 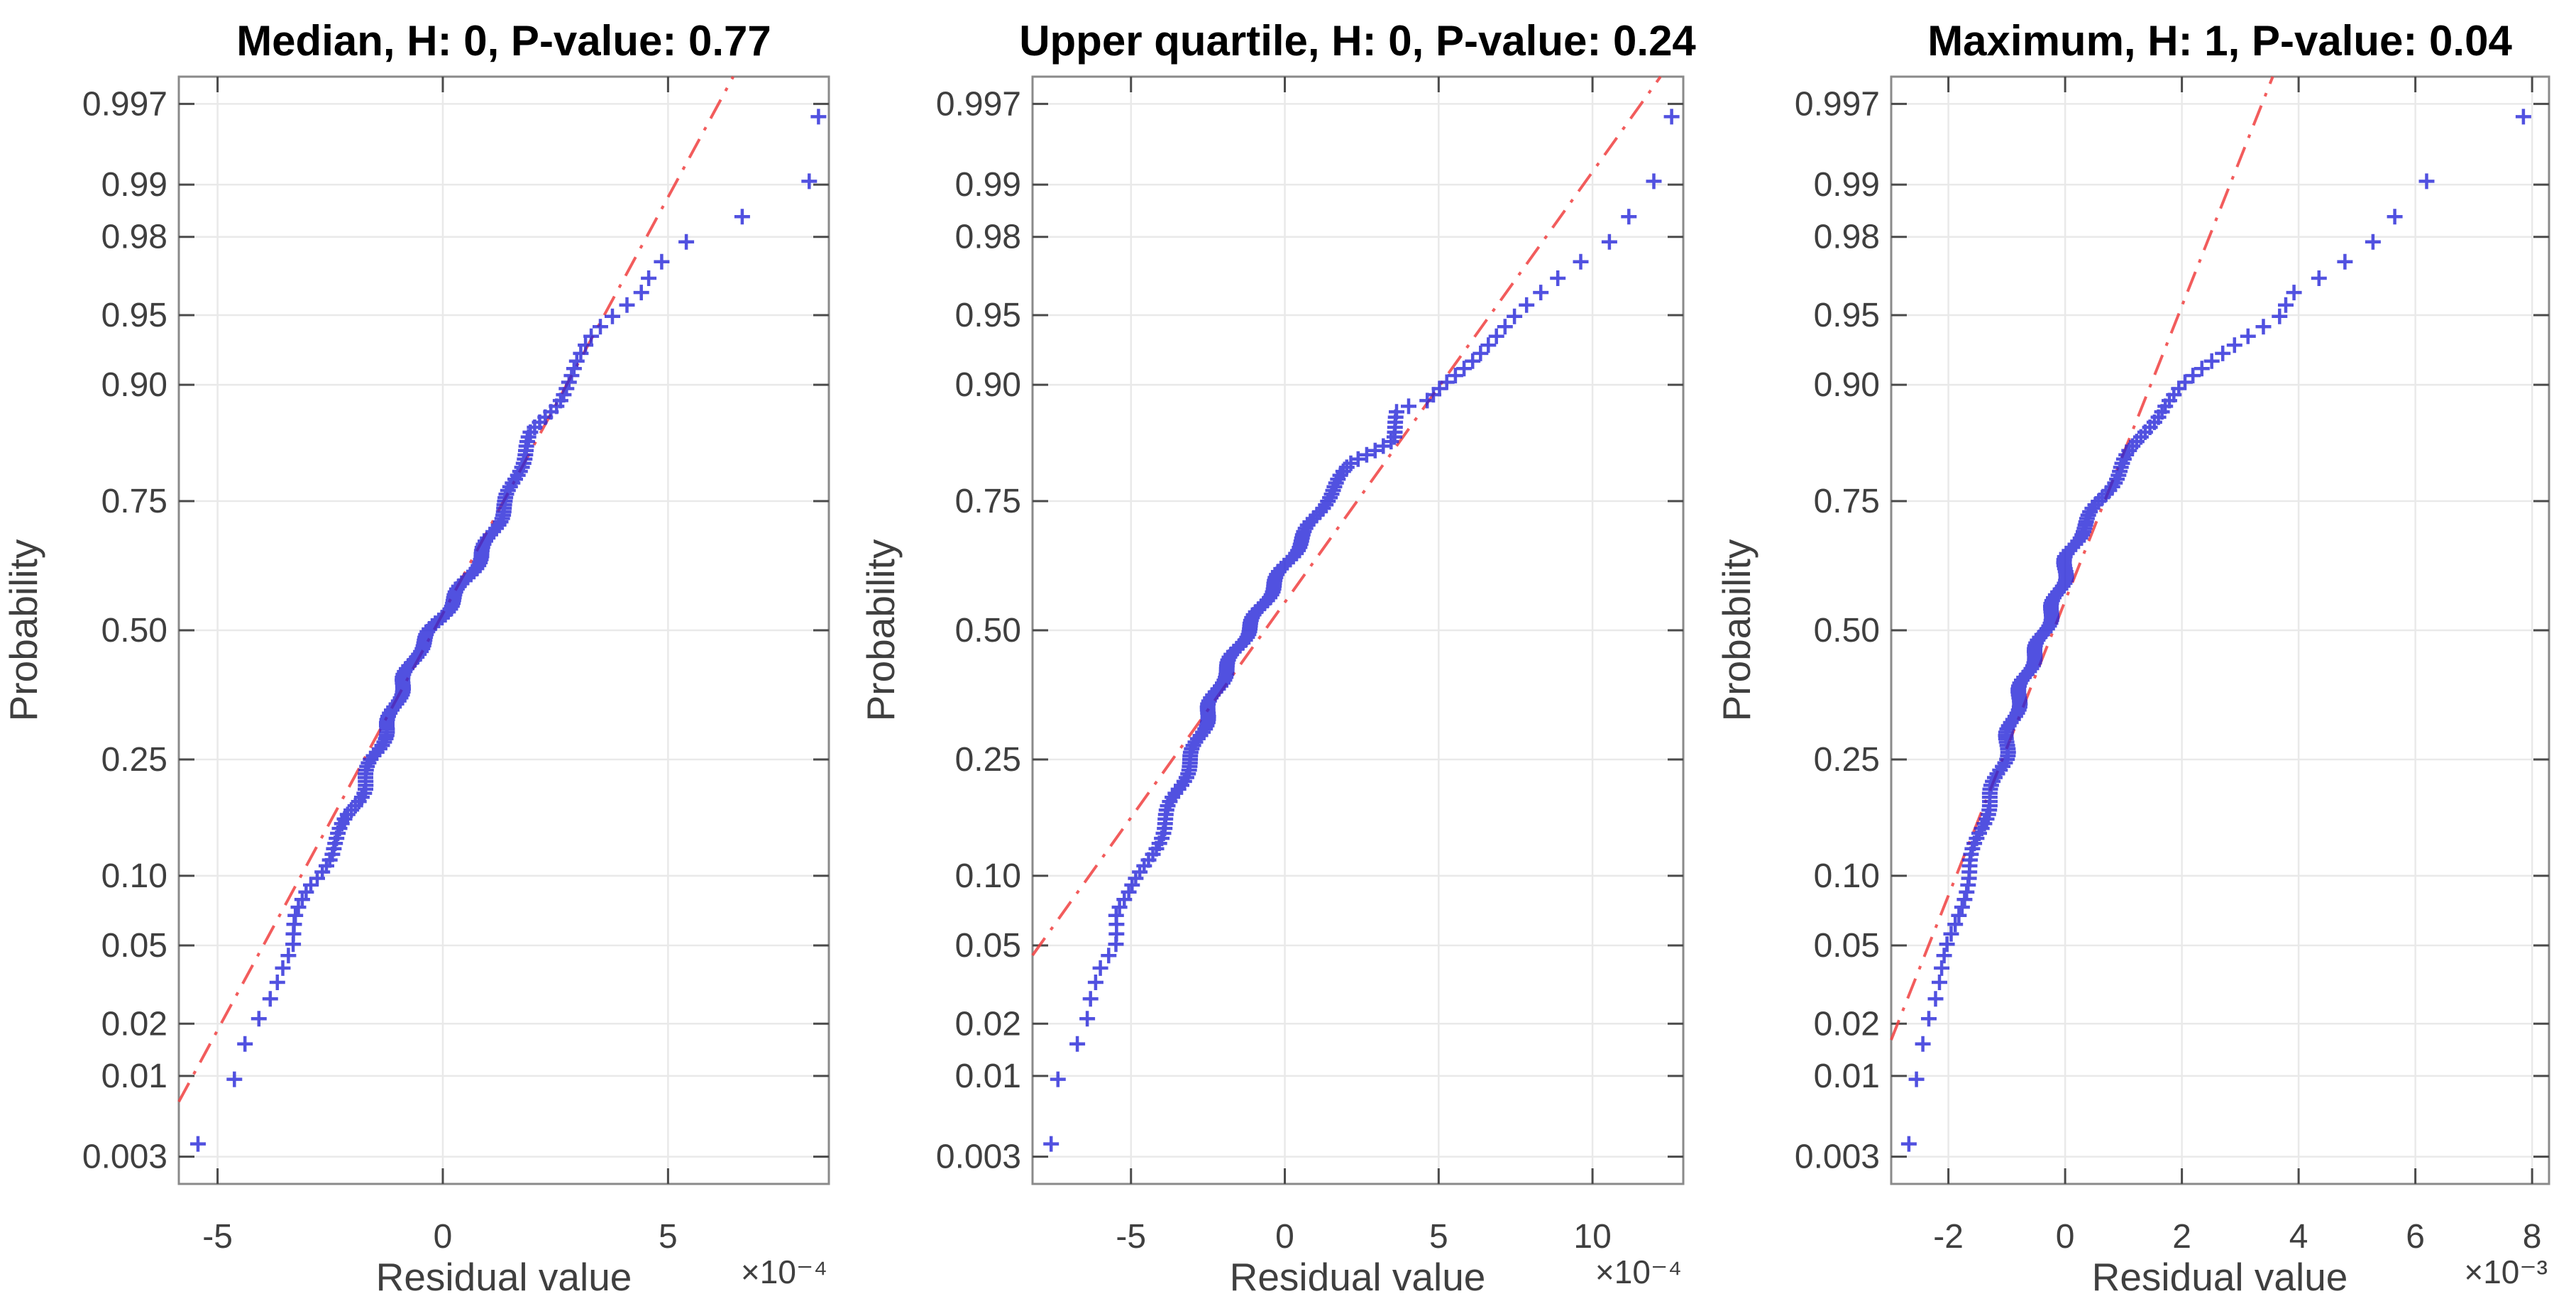 I want to click on plot-median-x-exponent: ×10⁻⁴, so click(x=784, y=1271).